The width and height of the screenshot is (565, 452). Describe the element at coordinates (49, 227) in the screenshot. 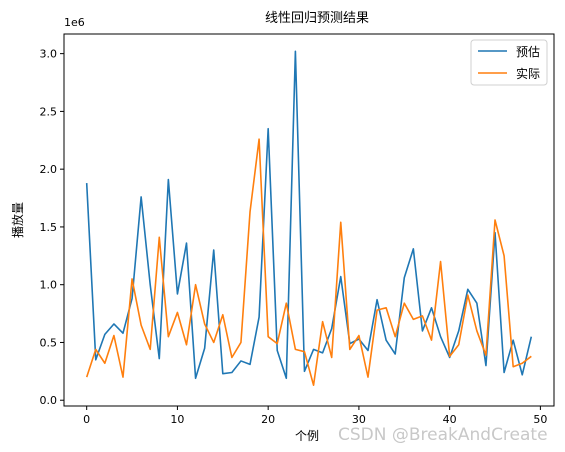

I see `y-tick-label: 1.5` at that location.